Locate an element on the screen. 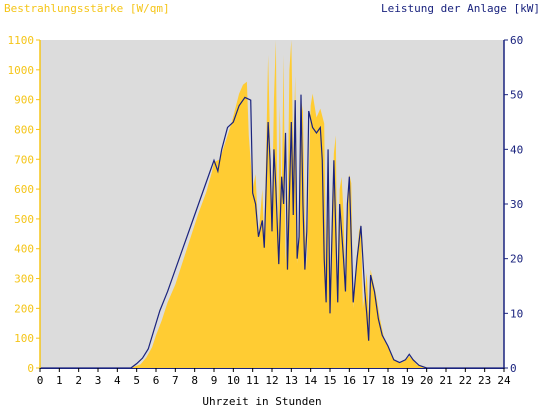 Image resolution: width=544 pixels, height=408 pixels. y-right-tick-label: 30 is located at coordinates (516, 204).